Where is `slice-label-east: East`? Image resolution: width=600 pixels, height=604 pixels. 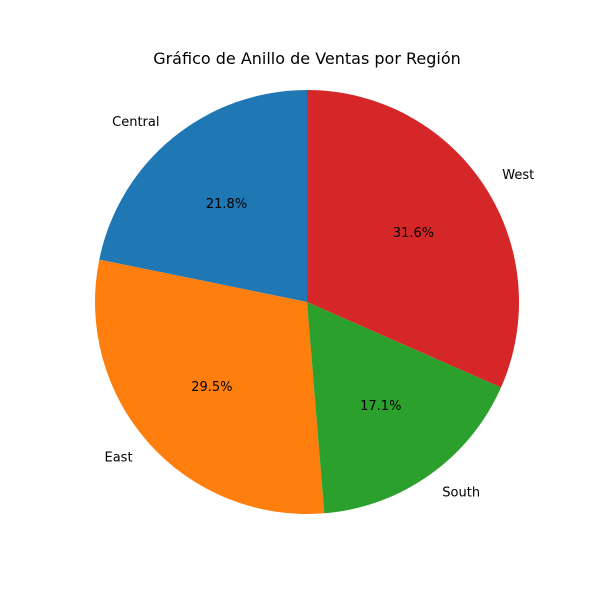
slice-label-east: East is located at coordinates (118, 457).